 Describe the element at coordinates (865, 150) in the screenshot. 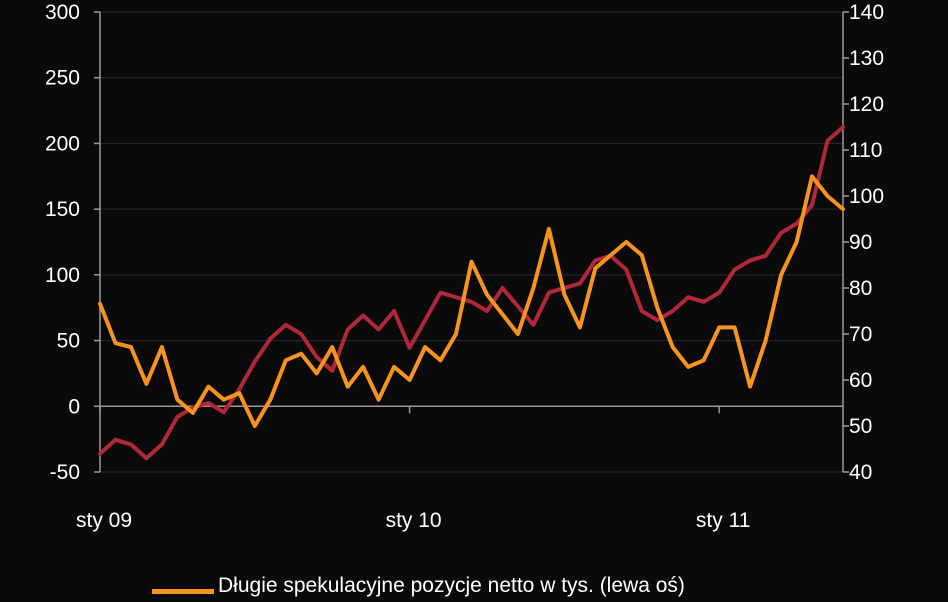

I see `right-tick-label: 110` at that location.